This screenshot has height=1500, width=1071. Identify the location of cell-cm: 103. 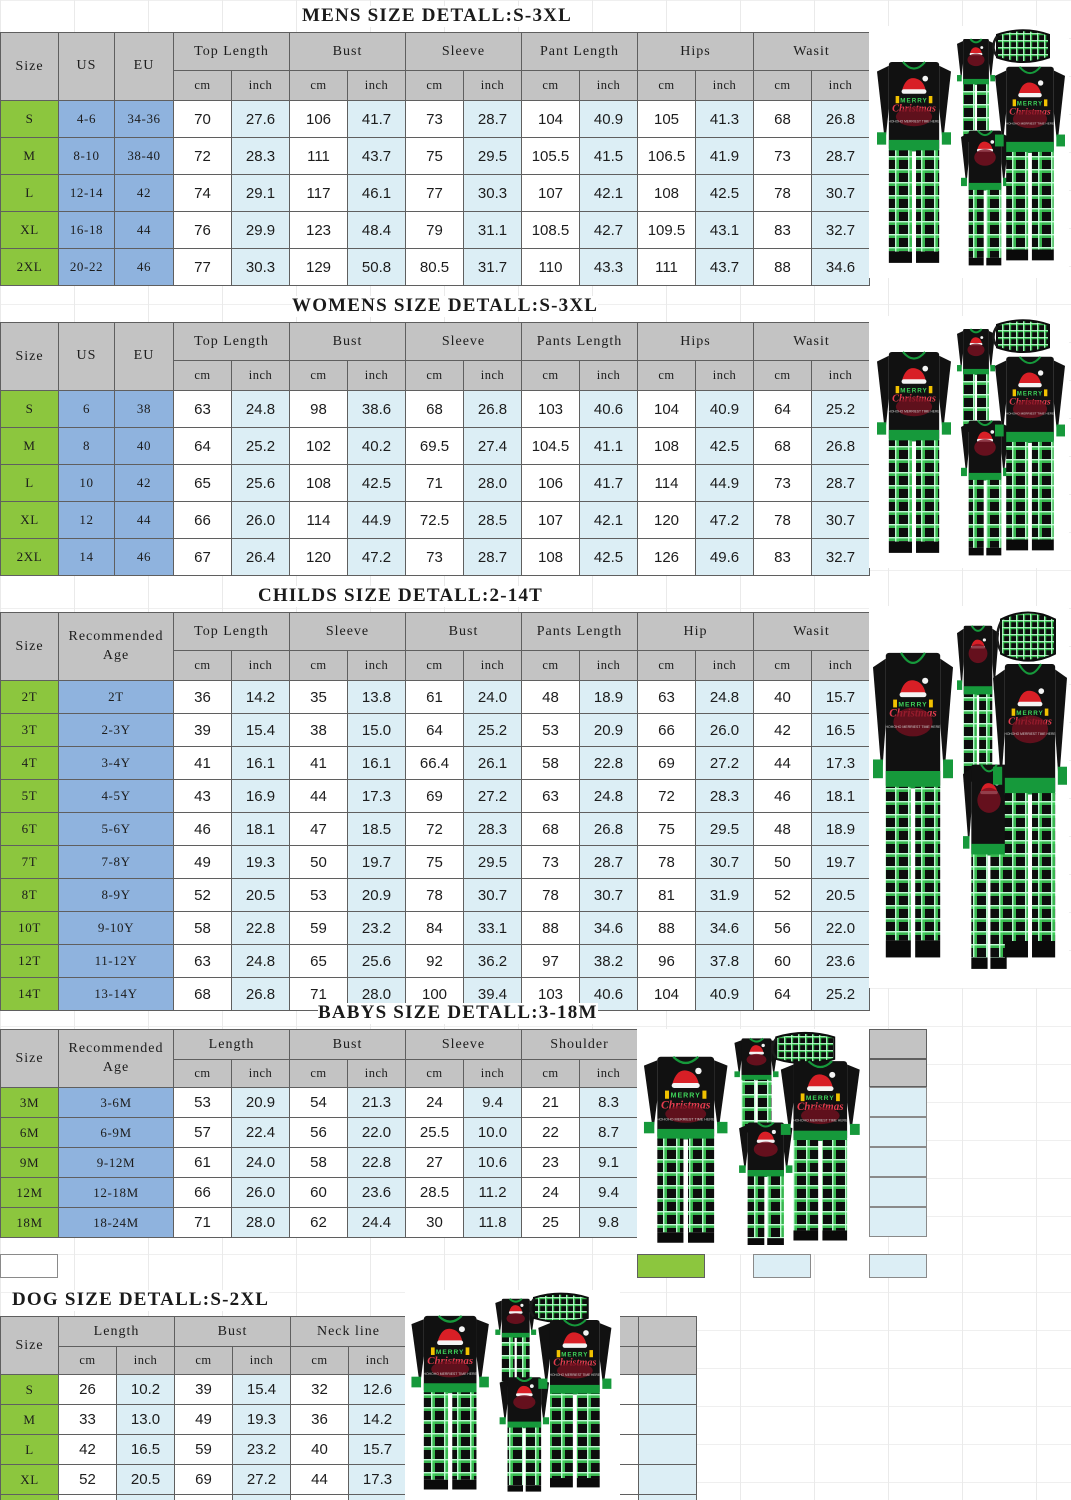
(550, 409).